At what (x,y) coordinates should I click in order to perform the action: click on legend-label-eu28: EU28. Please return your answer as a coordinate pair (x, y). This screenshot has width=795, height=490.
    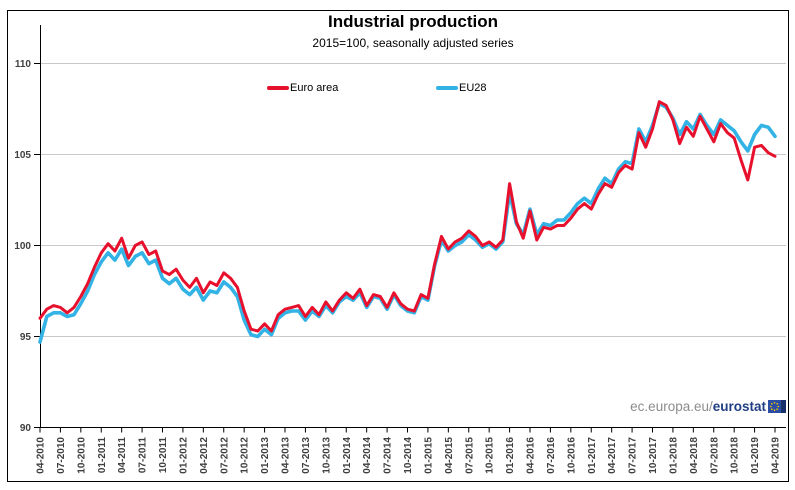
    Looking at the image, I should click on (473, 88).